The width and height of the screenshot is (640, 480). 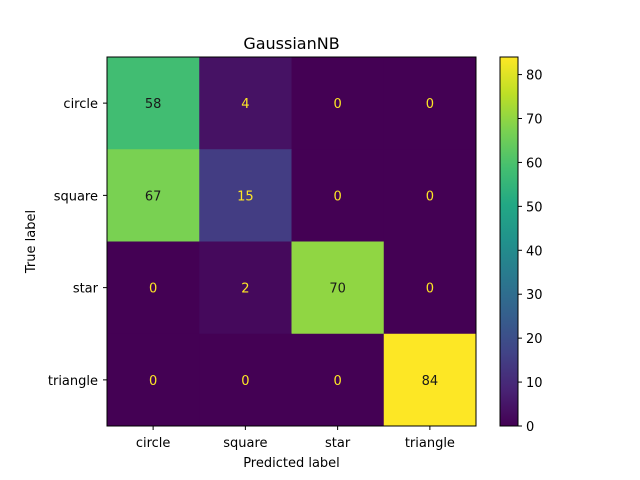 What do you see at coordinates (80, 104) in the screenshot?
I see `y-tick-label: circle` at bounding box center [80, 104].